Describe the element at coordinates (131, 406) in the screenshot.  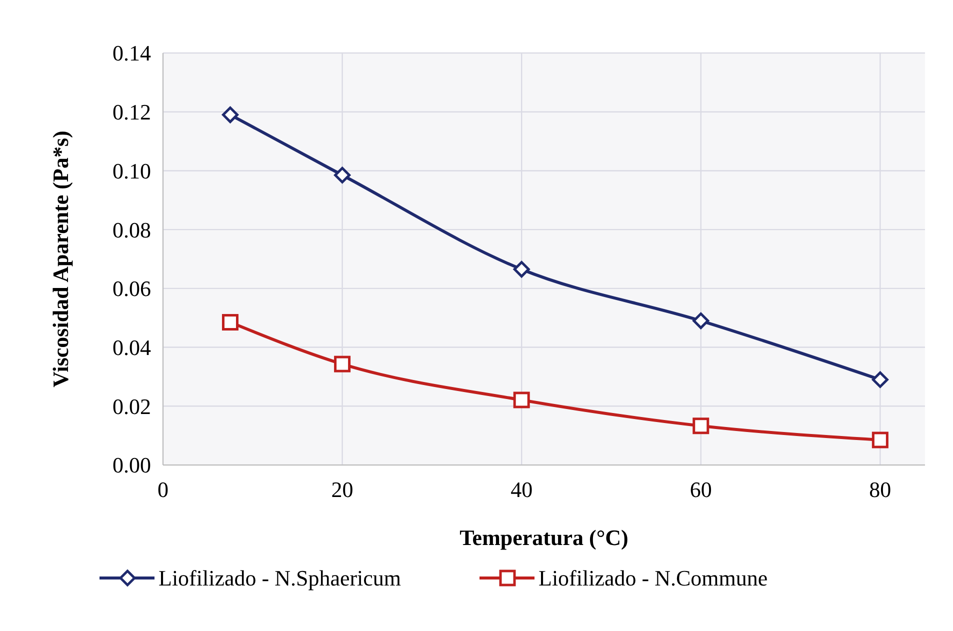
I see `y-tick-label: 0.02` at that location.